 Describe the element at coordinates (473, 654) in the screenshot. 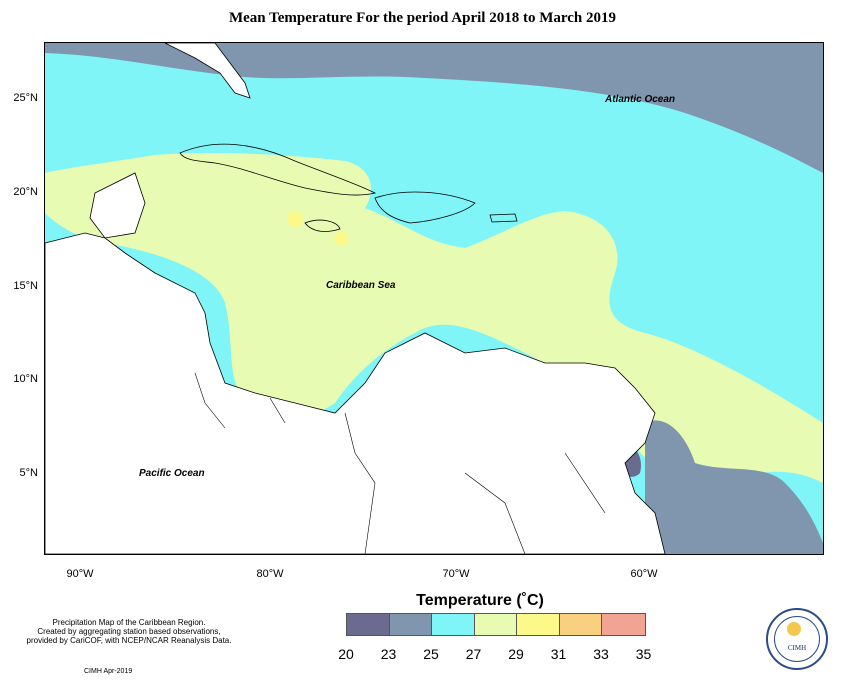

I see `legend-value: 27` at that location.